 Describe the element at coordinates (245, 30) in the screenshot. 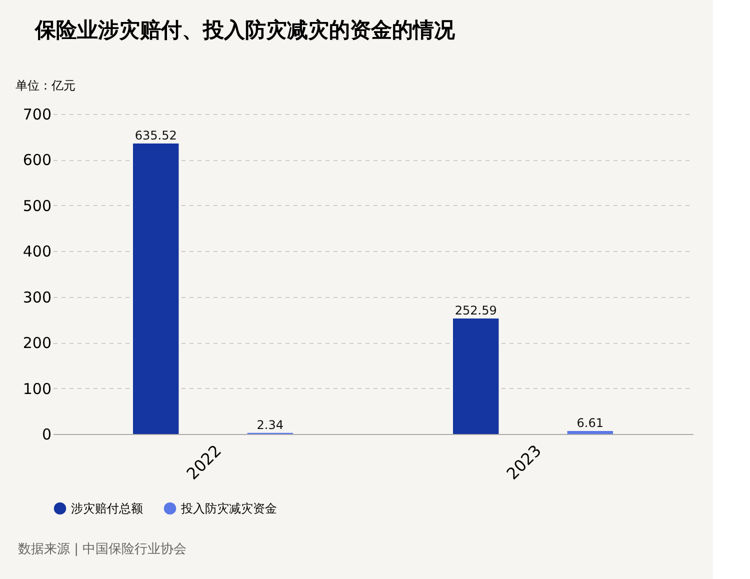

I see `chart-title: 保险业涉灾赔付、投入防灾减灾的资金的情况` at that location.